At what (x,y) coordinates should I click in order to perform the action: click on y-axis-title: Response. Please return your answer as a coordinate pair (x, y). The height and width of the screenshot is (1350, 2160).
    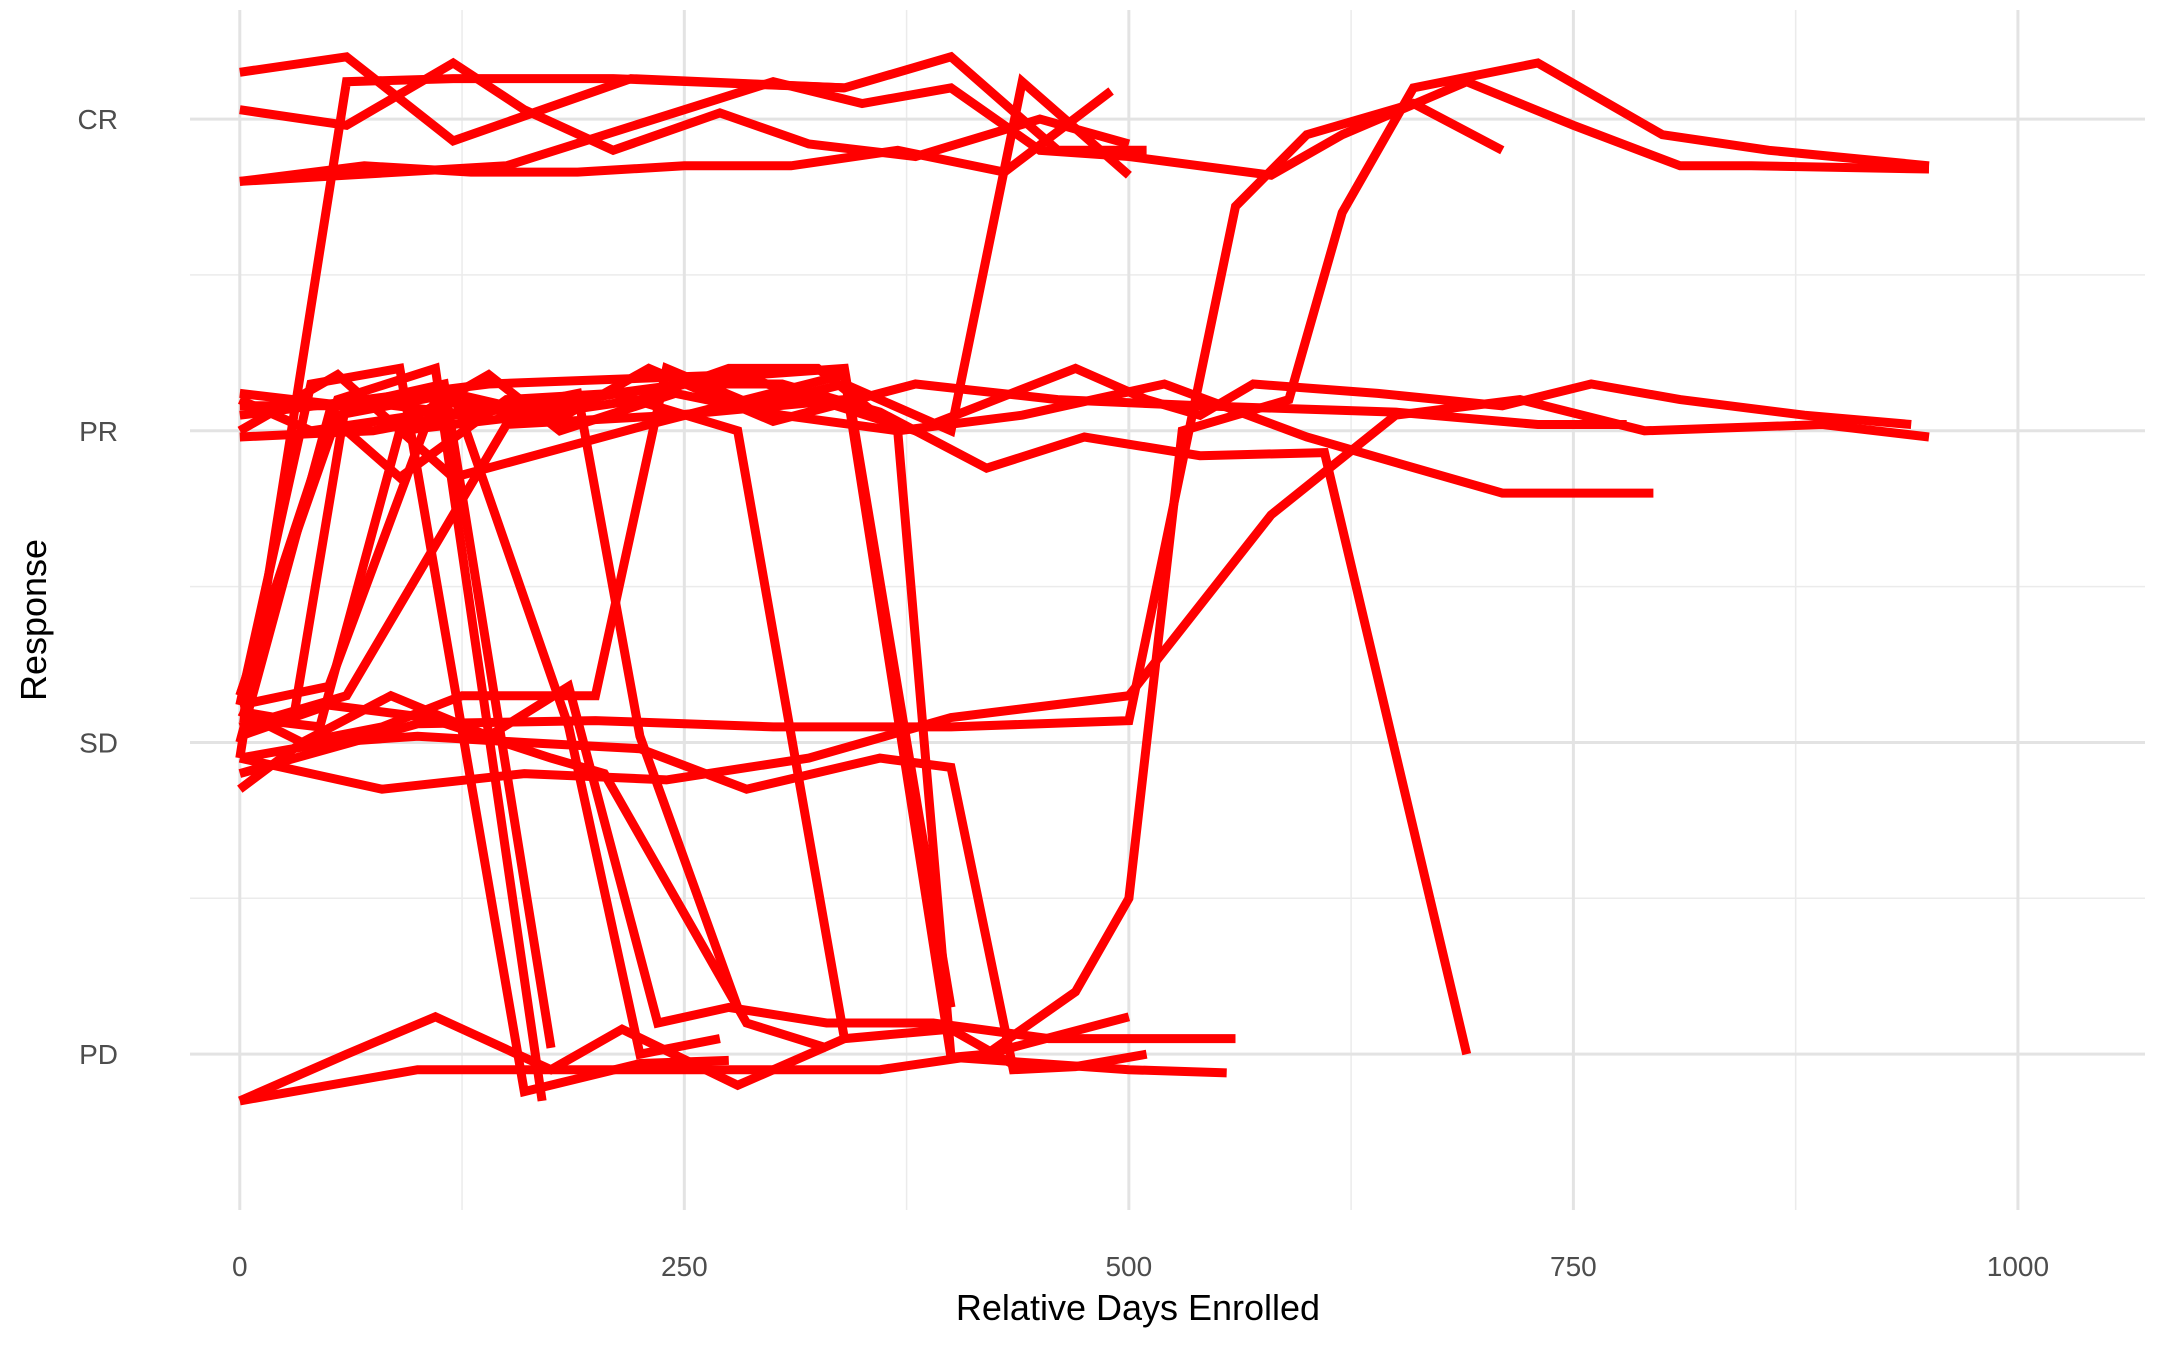
    Looking at the image, I should click on (33, 620).